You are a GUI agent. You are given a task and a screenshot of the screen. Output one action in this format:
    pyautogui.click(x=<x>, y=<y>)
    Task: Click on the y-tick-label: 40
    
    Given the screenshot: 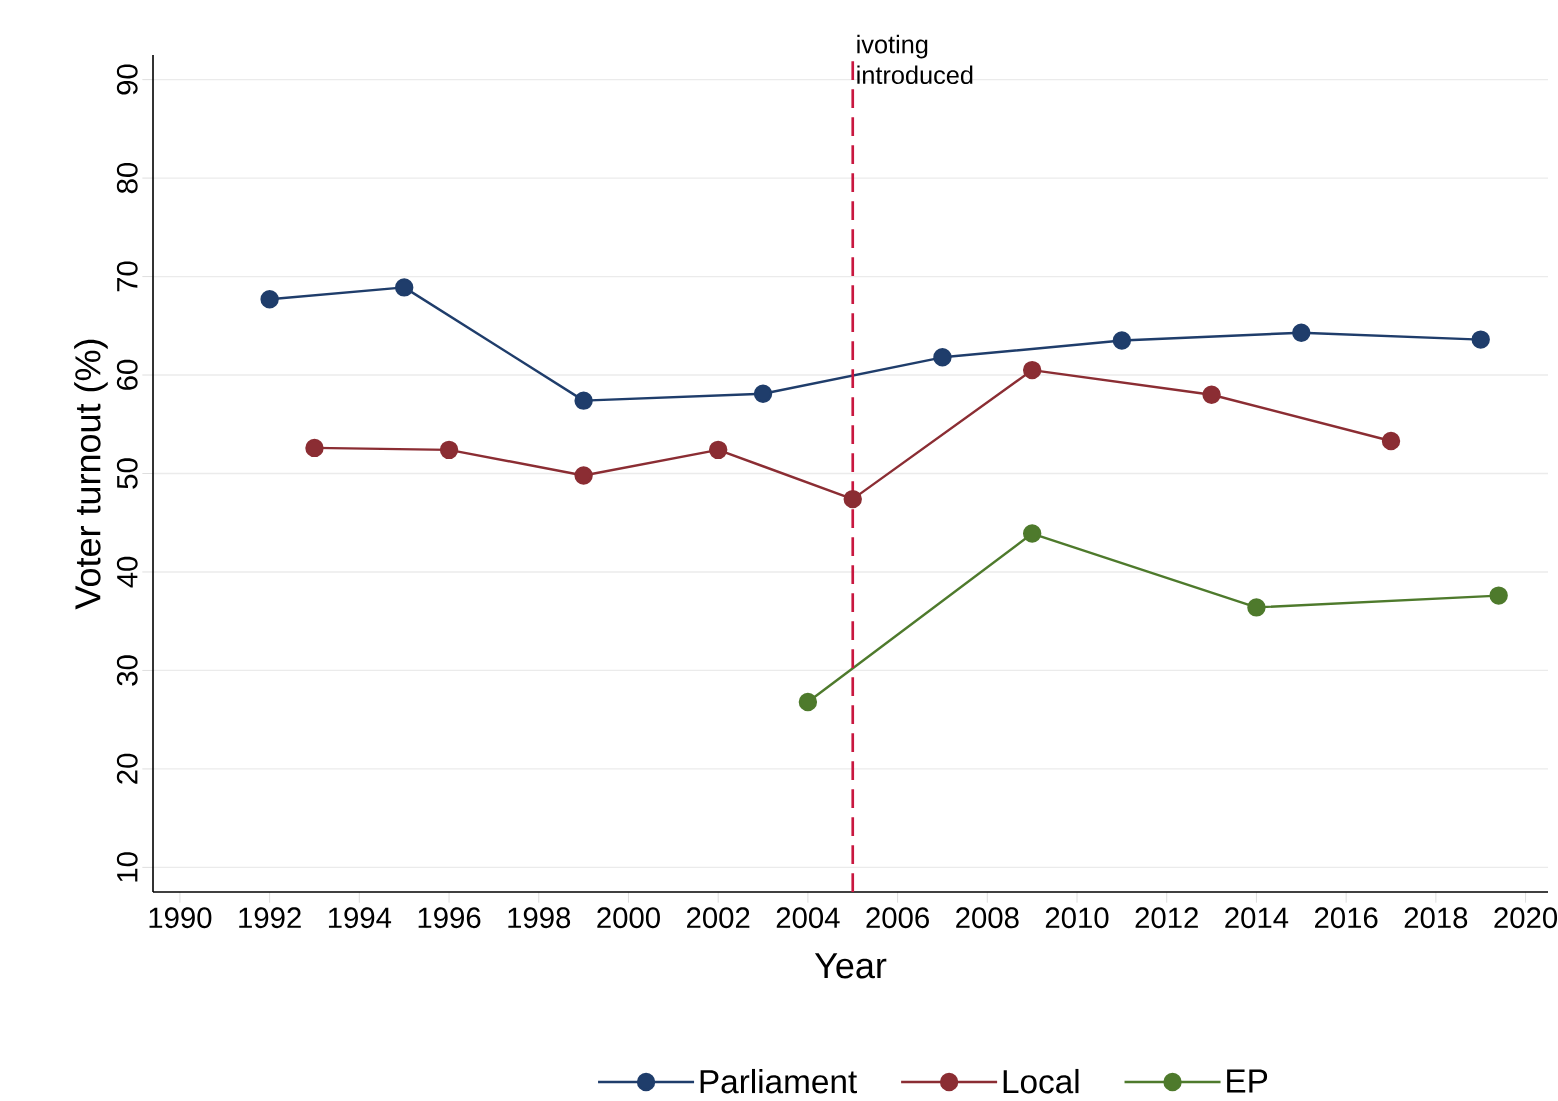 What is the action you would take?
    pyautogui.click(x=127, y=572)
    